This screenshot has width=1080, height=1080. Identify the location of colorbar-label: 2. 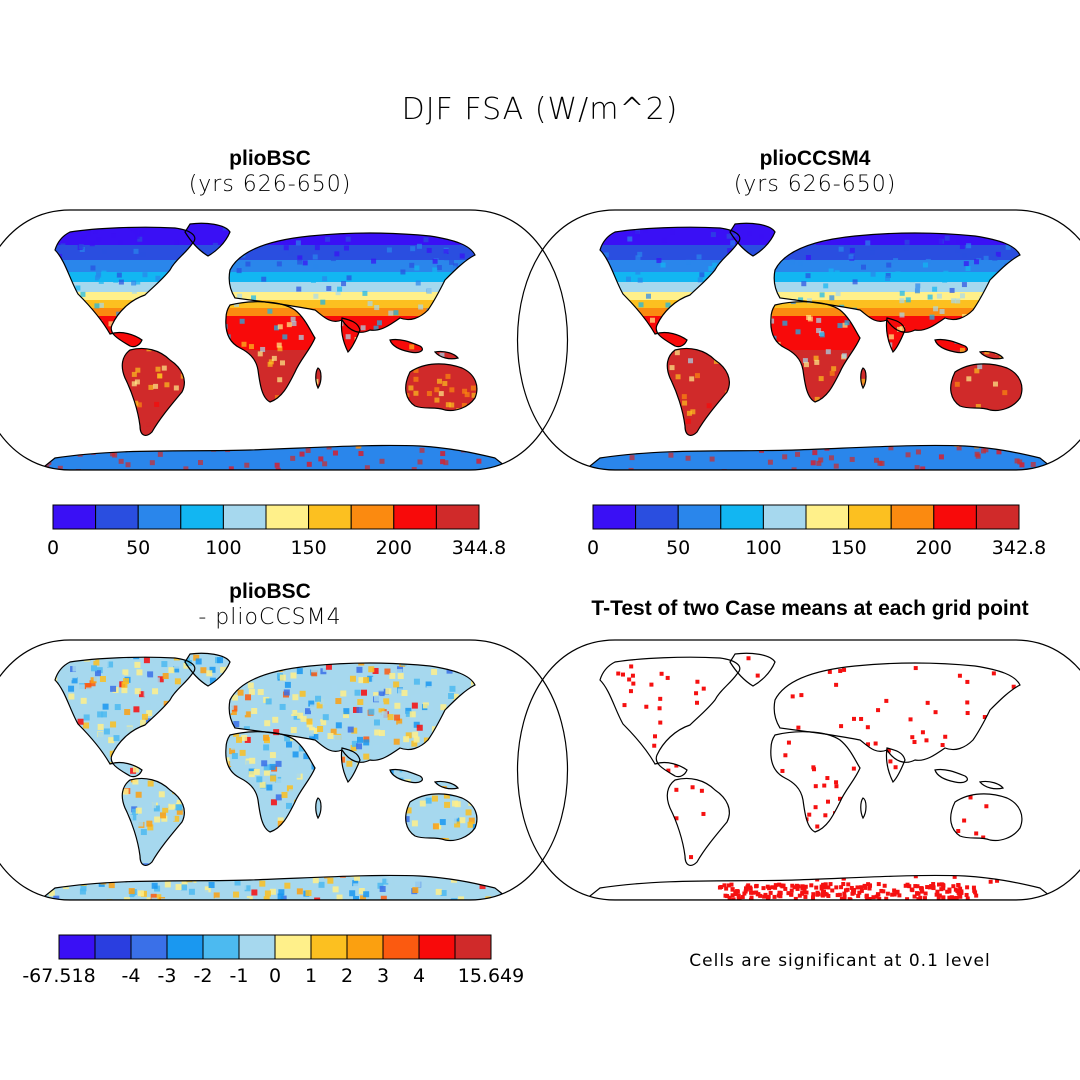
(347, 976).